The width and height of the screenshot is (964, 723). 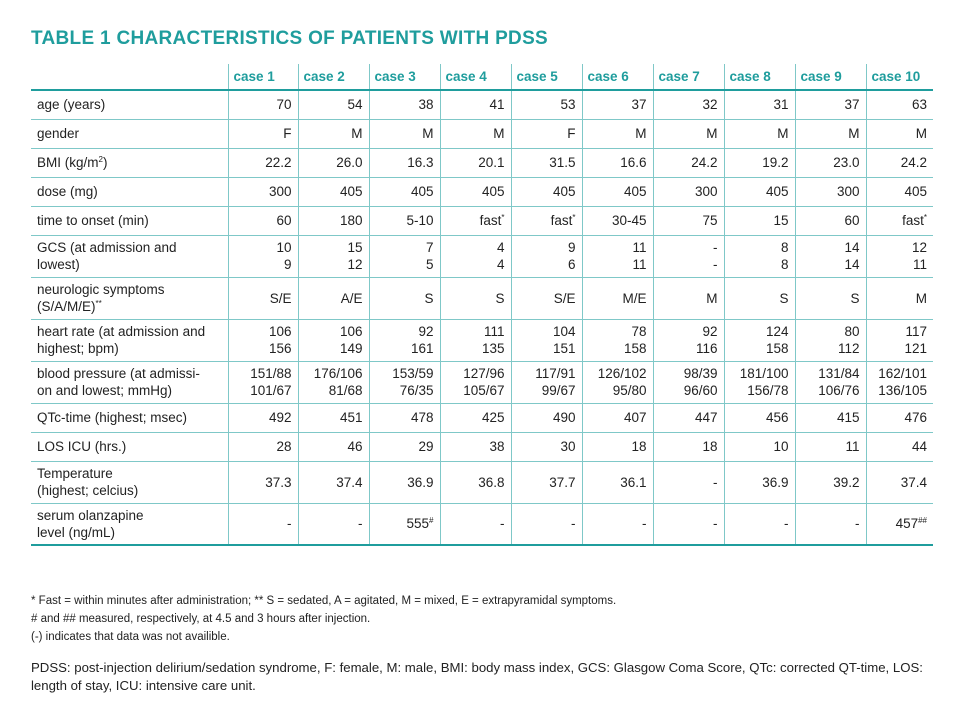 I want to click on table-cell: 16.3, so click(x=404, y=163).